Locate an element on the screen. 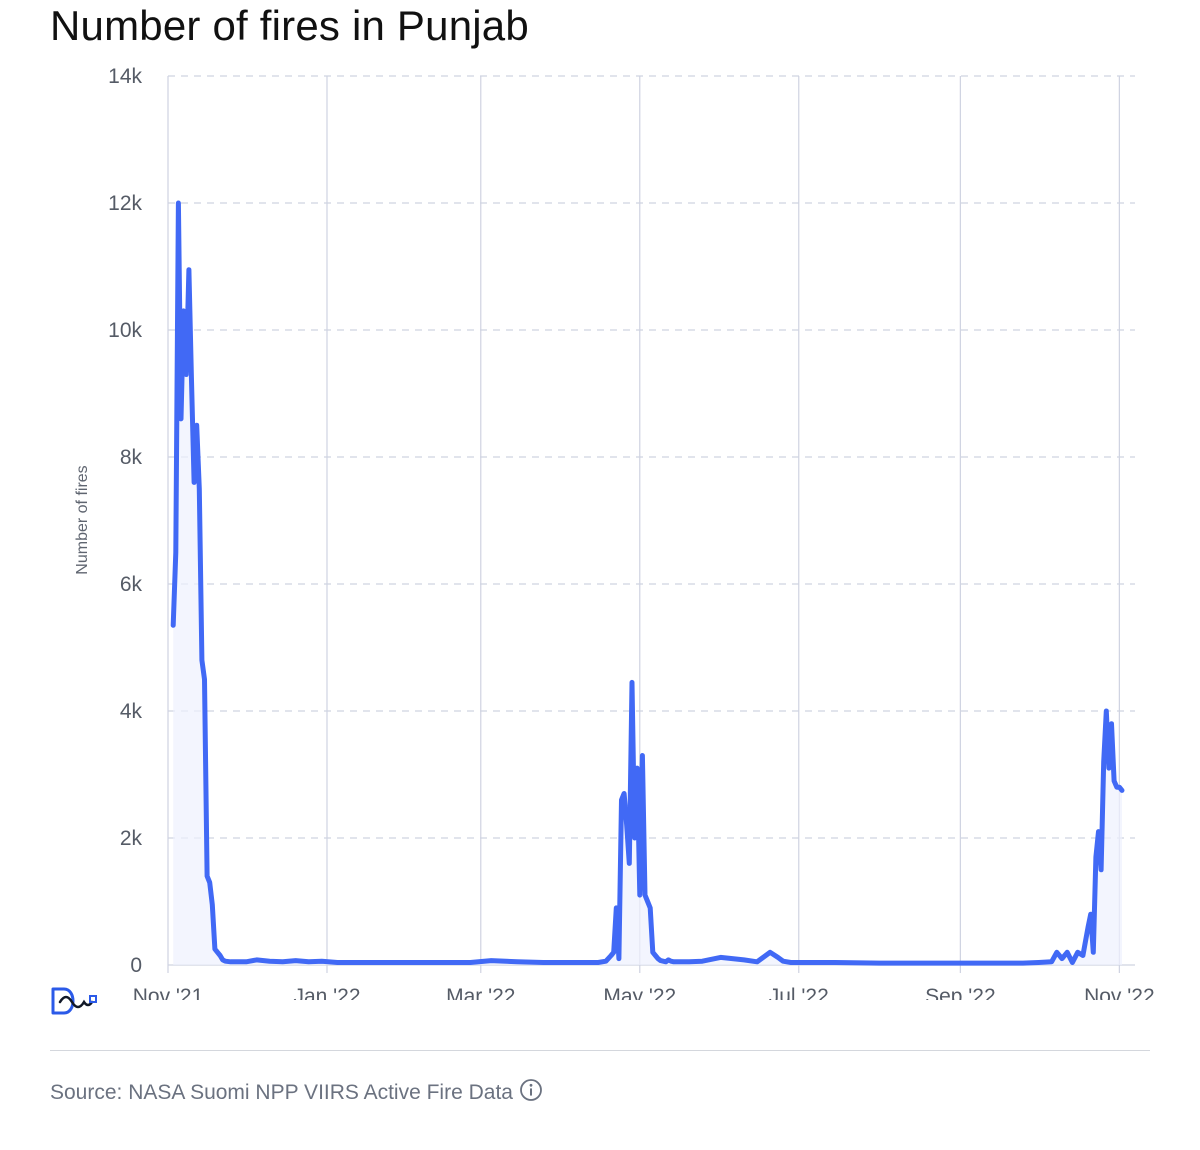 The width and height of the screenshot is (1200, 1150). y-tick-label: 6k is located at coordinates (131, 584).